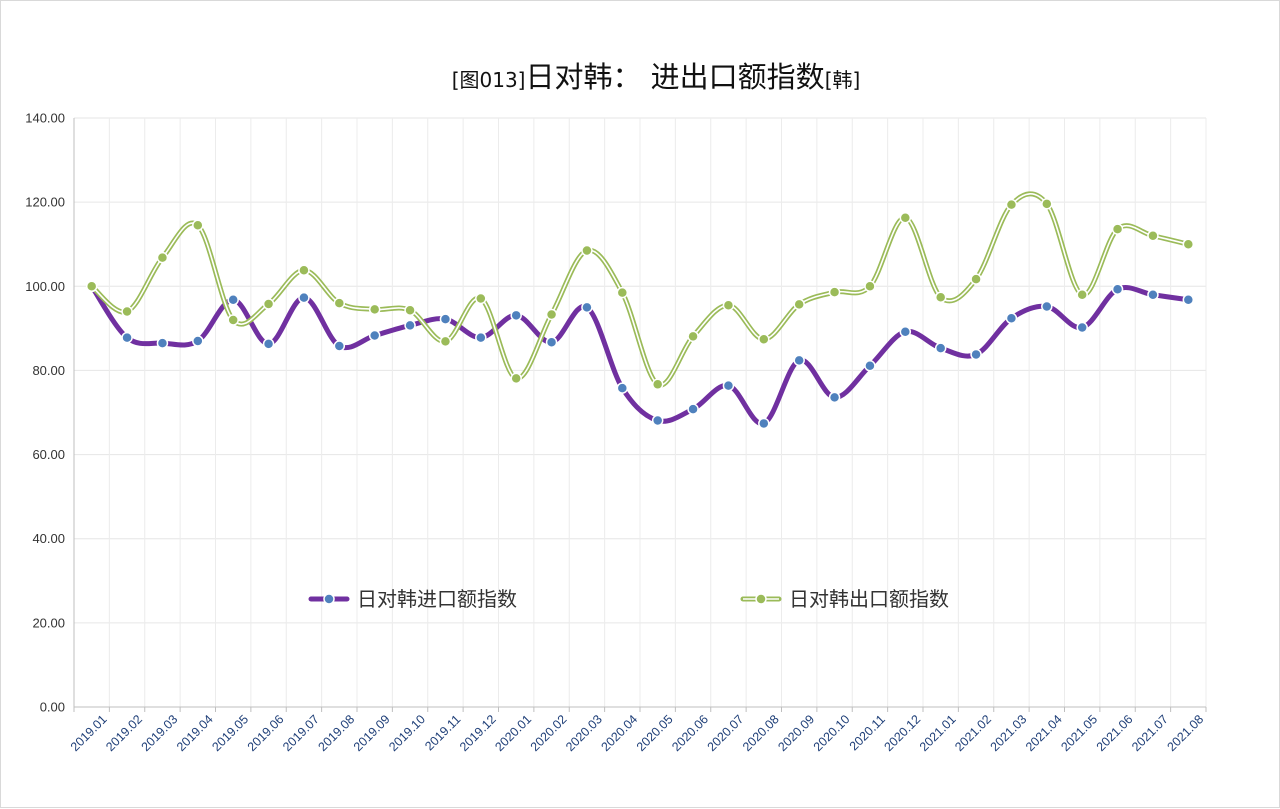 The image size is (1280, 809). I want to click on x-tick-label: 2021.06, so click(1115, 733).